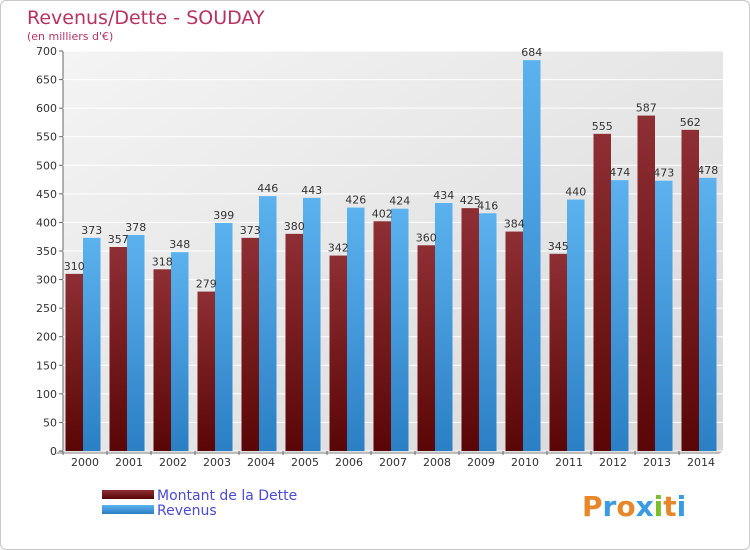  Describe the element at coordinates (531, 52) in the screenshot. I see `value-label-revenus: 684` at that location.